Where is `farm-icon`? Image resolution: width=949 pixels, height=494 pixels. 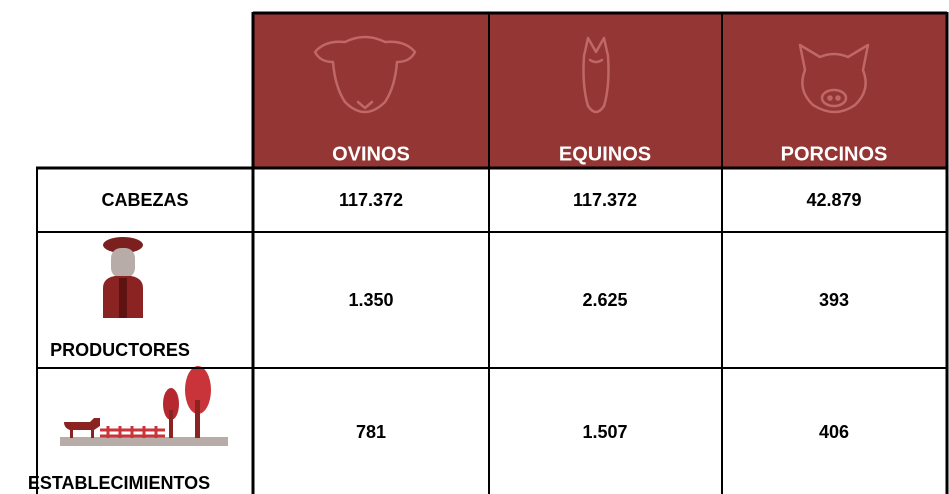 farm-icon is located at coordinates (144, 406).